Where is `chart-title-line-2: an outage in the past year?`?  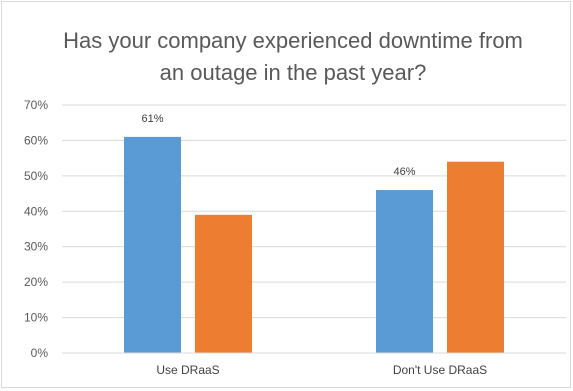 chart-title-line-2: an outage in the past year? is located at coordinates (293, 72).